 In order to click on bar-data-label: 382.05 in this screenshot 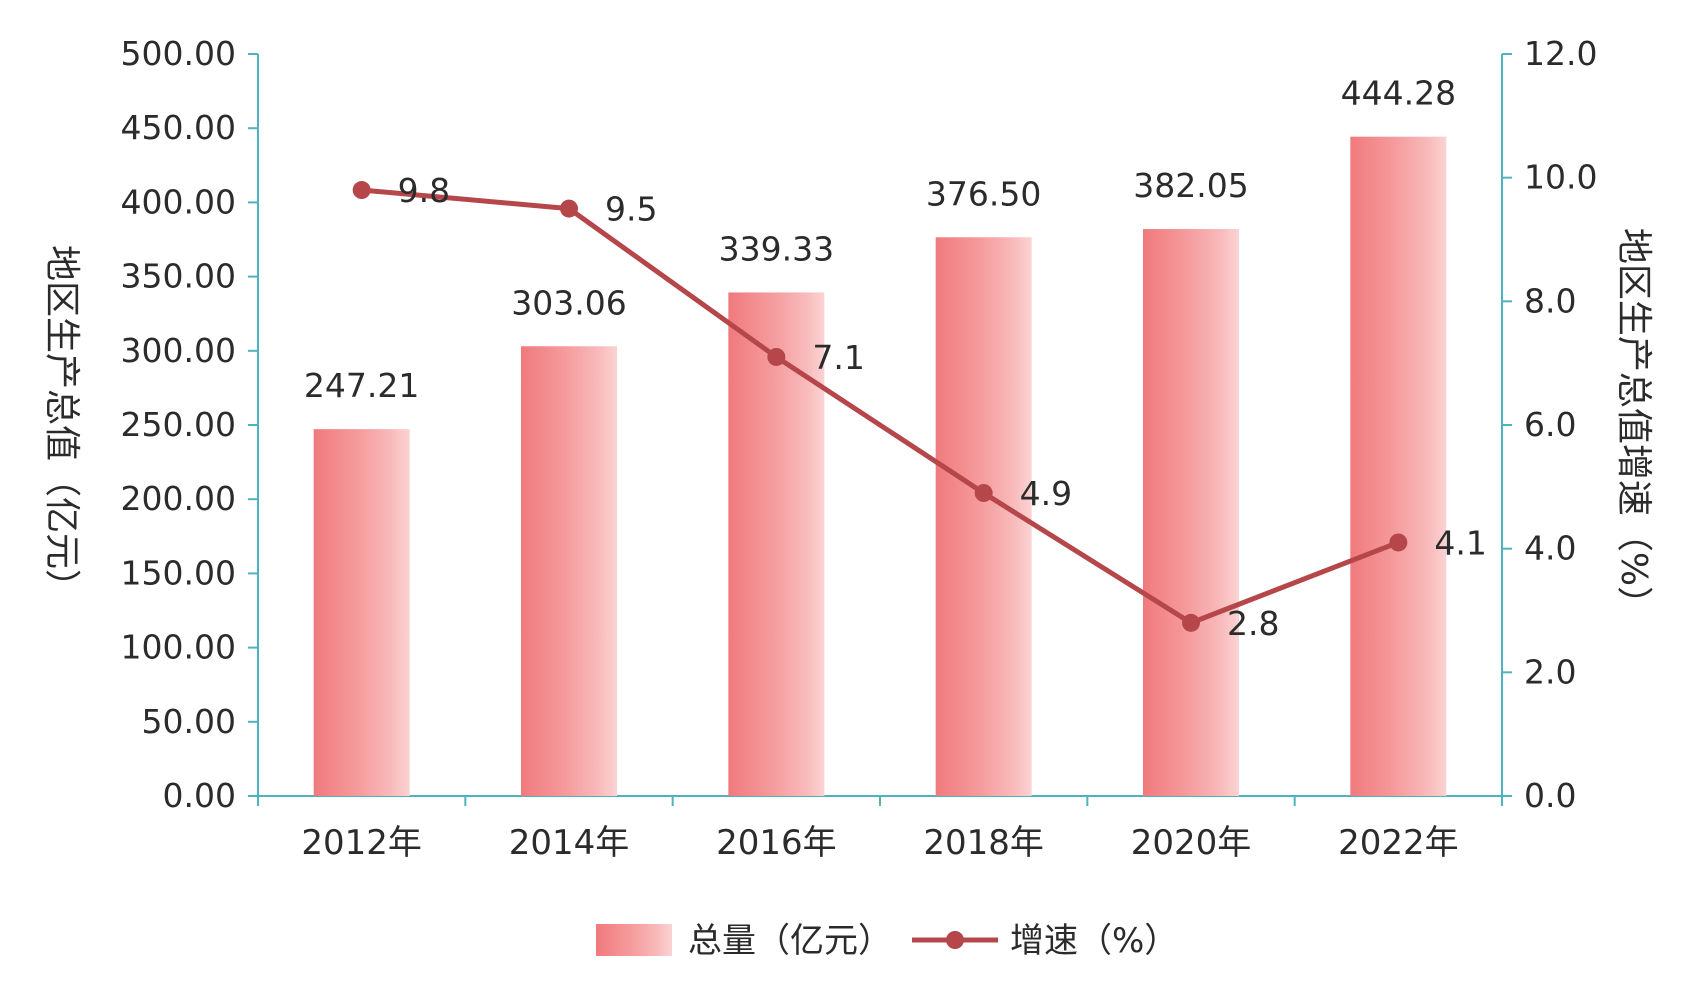, I will do `click(1190, 185)`.